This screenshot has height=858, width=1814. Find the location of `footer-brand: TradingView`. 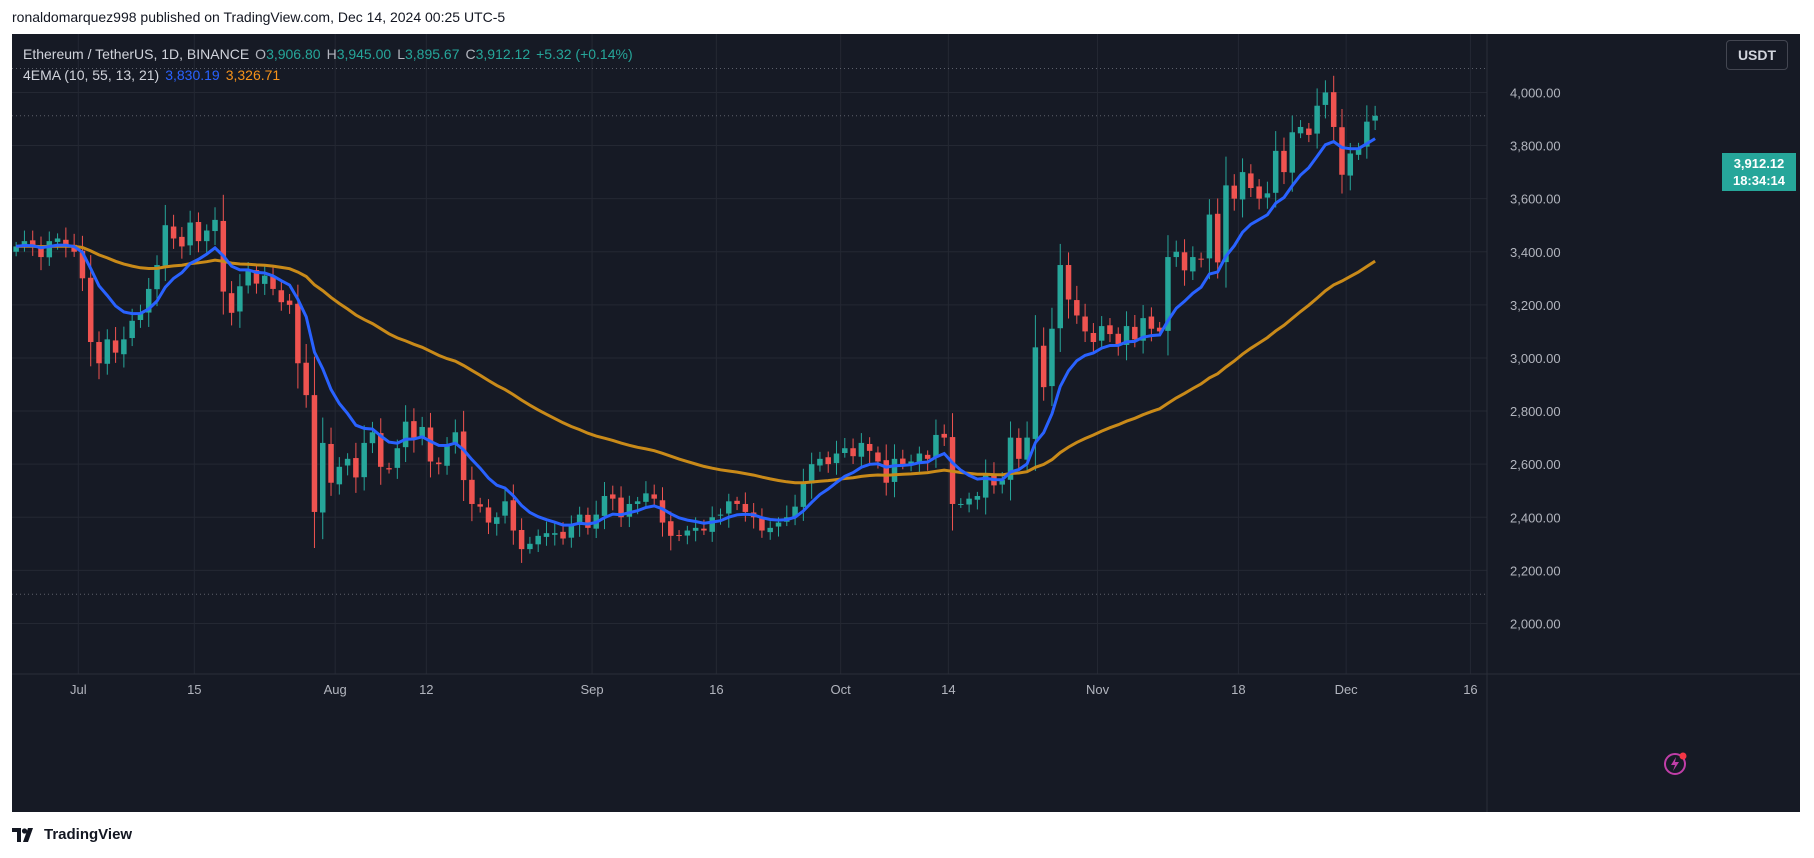

footer-brand: TradingView is located at coordinates (72, 834).